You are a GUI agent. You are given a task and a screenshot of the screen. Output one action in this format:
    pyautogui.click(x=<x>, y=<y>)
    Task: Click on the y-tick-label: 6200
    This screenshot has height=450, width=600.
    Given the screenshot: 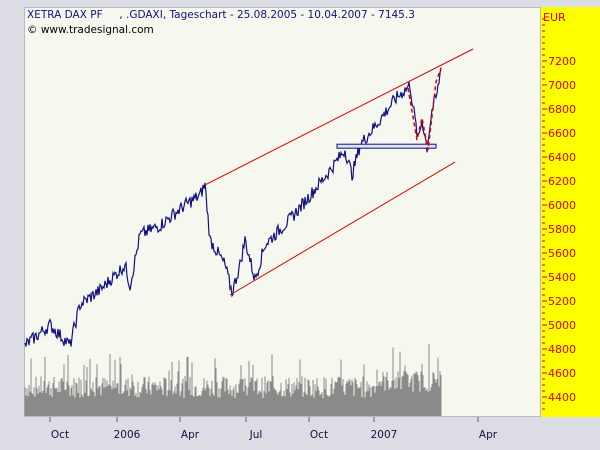 What is the action you would take?
    pyautogui.click(x=562, y=181)
    